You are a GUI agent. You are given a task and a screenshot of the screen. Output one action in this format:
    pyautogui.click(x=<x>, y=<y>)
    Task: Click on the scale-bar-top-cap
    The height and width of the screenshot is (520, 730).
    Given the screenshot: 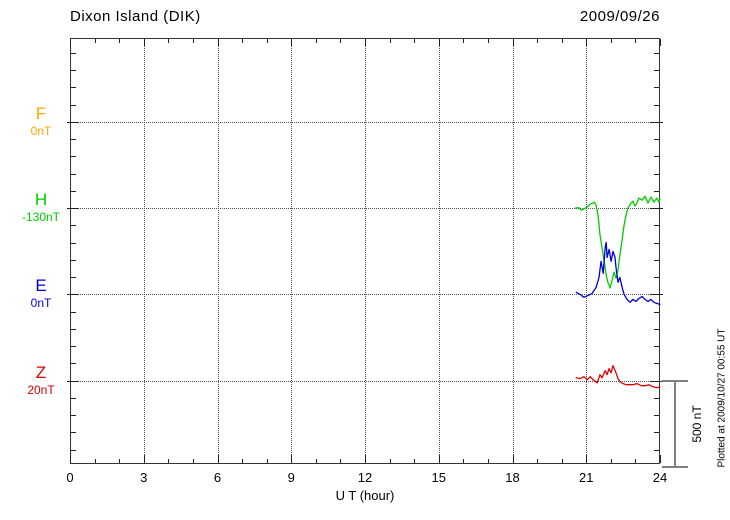 What is the action you would take?
    pyautogui.click(x=675, y=380)
    